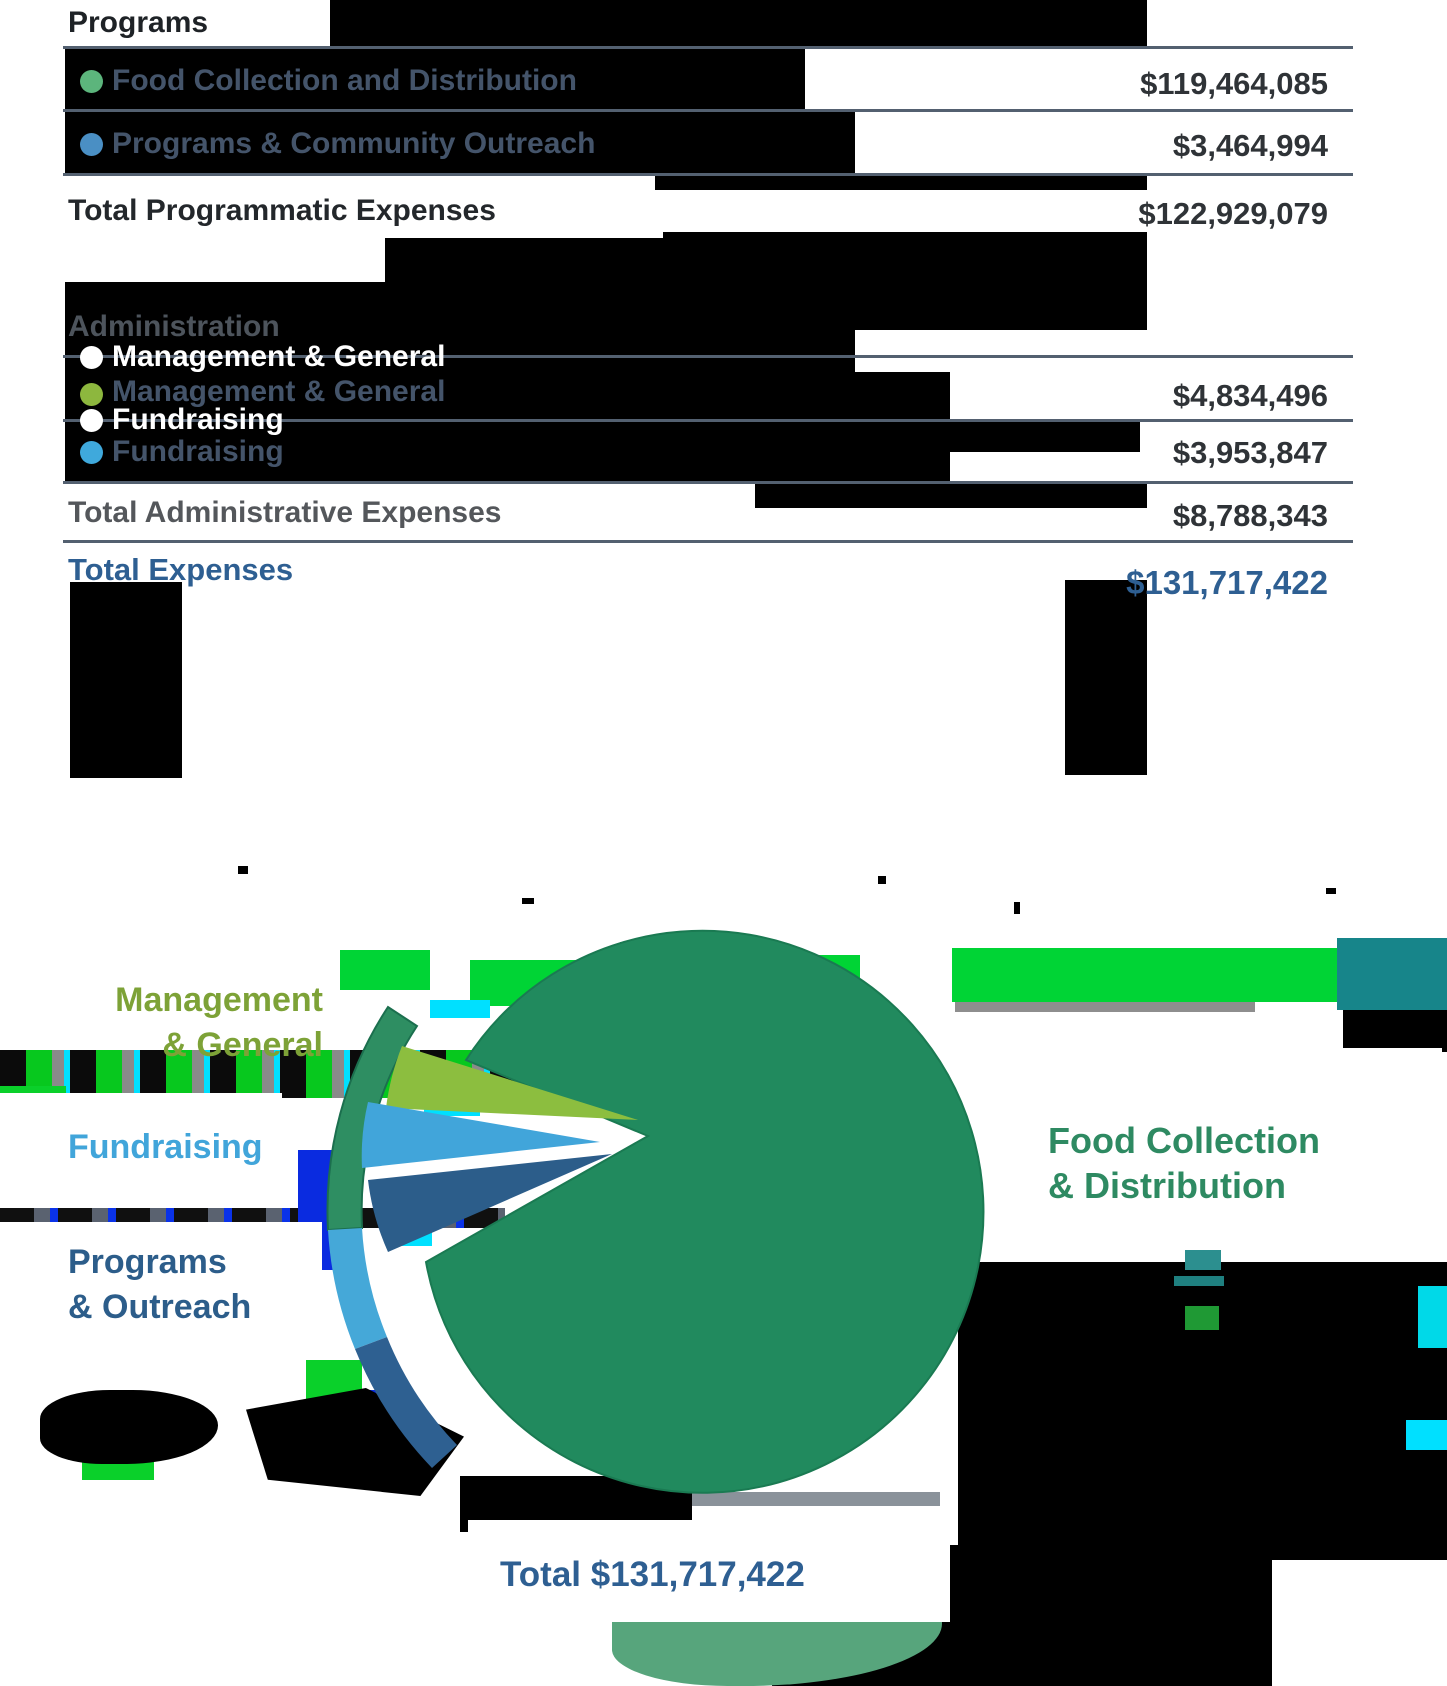  Describe the element at coordinates (242, 1045) in the screenshot. I see `pie-label-management-line2: & General` at that location.